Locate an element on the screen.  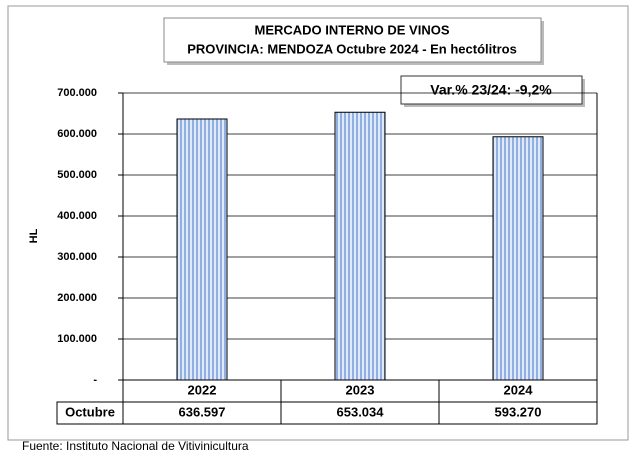
table-value: 593.270 is located at coordinates (518, 411).